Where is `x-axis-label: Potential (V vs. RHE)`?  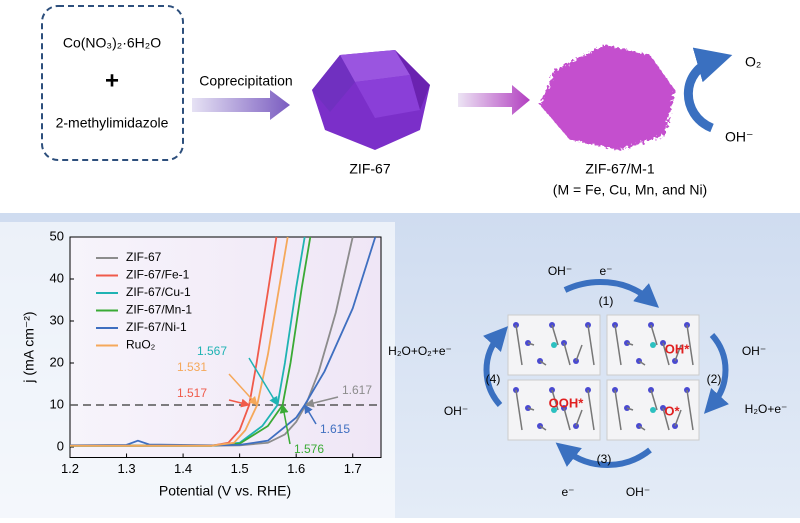
x-axis-label: Potential (V vs. RHE) is located at coordinates (225, 491).